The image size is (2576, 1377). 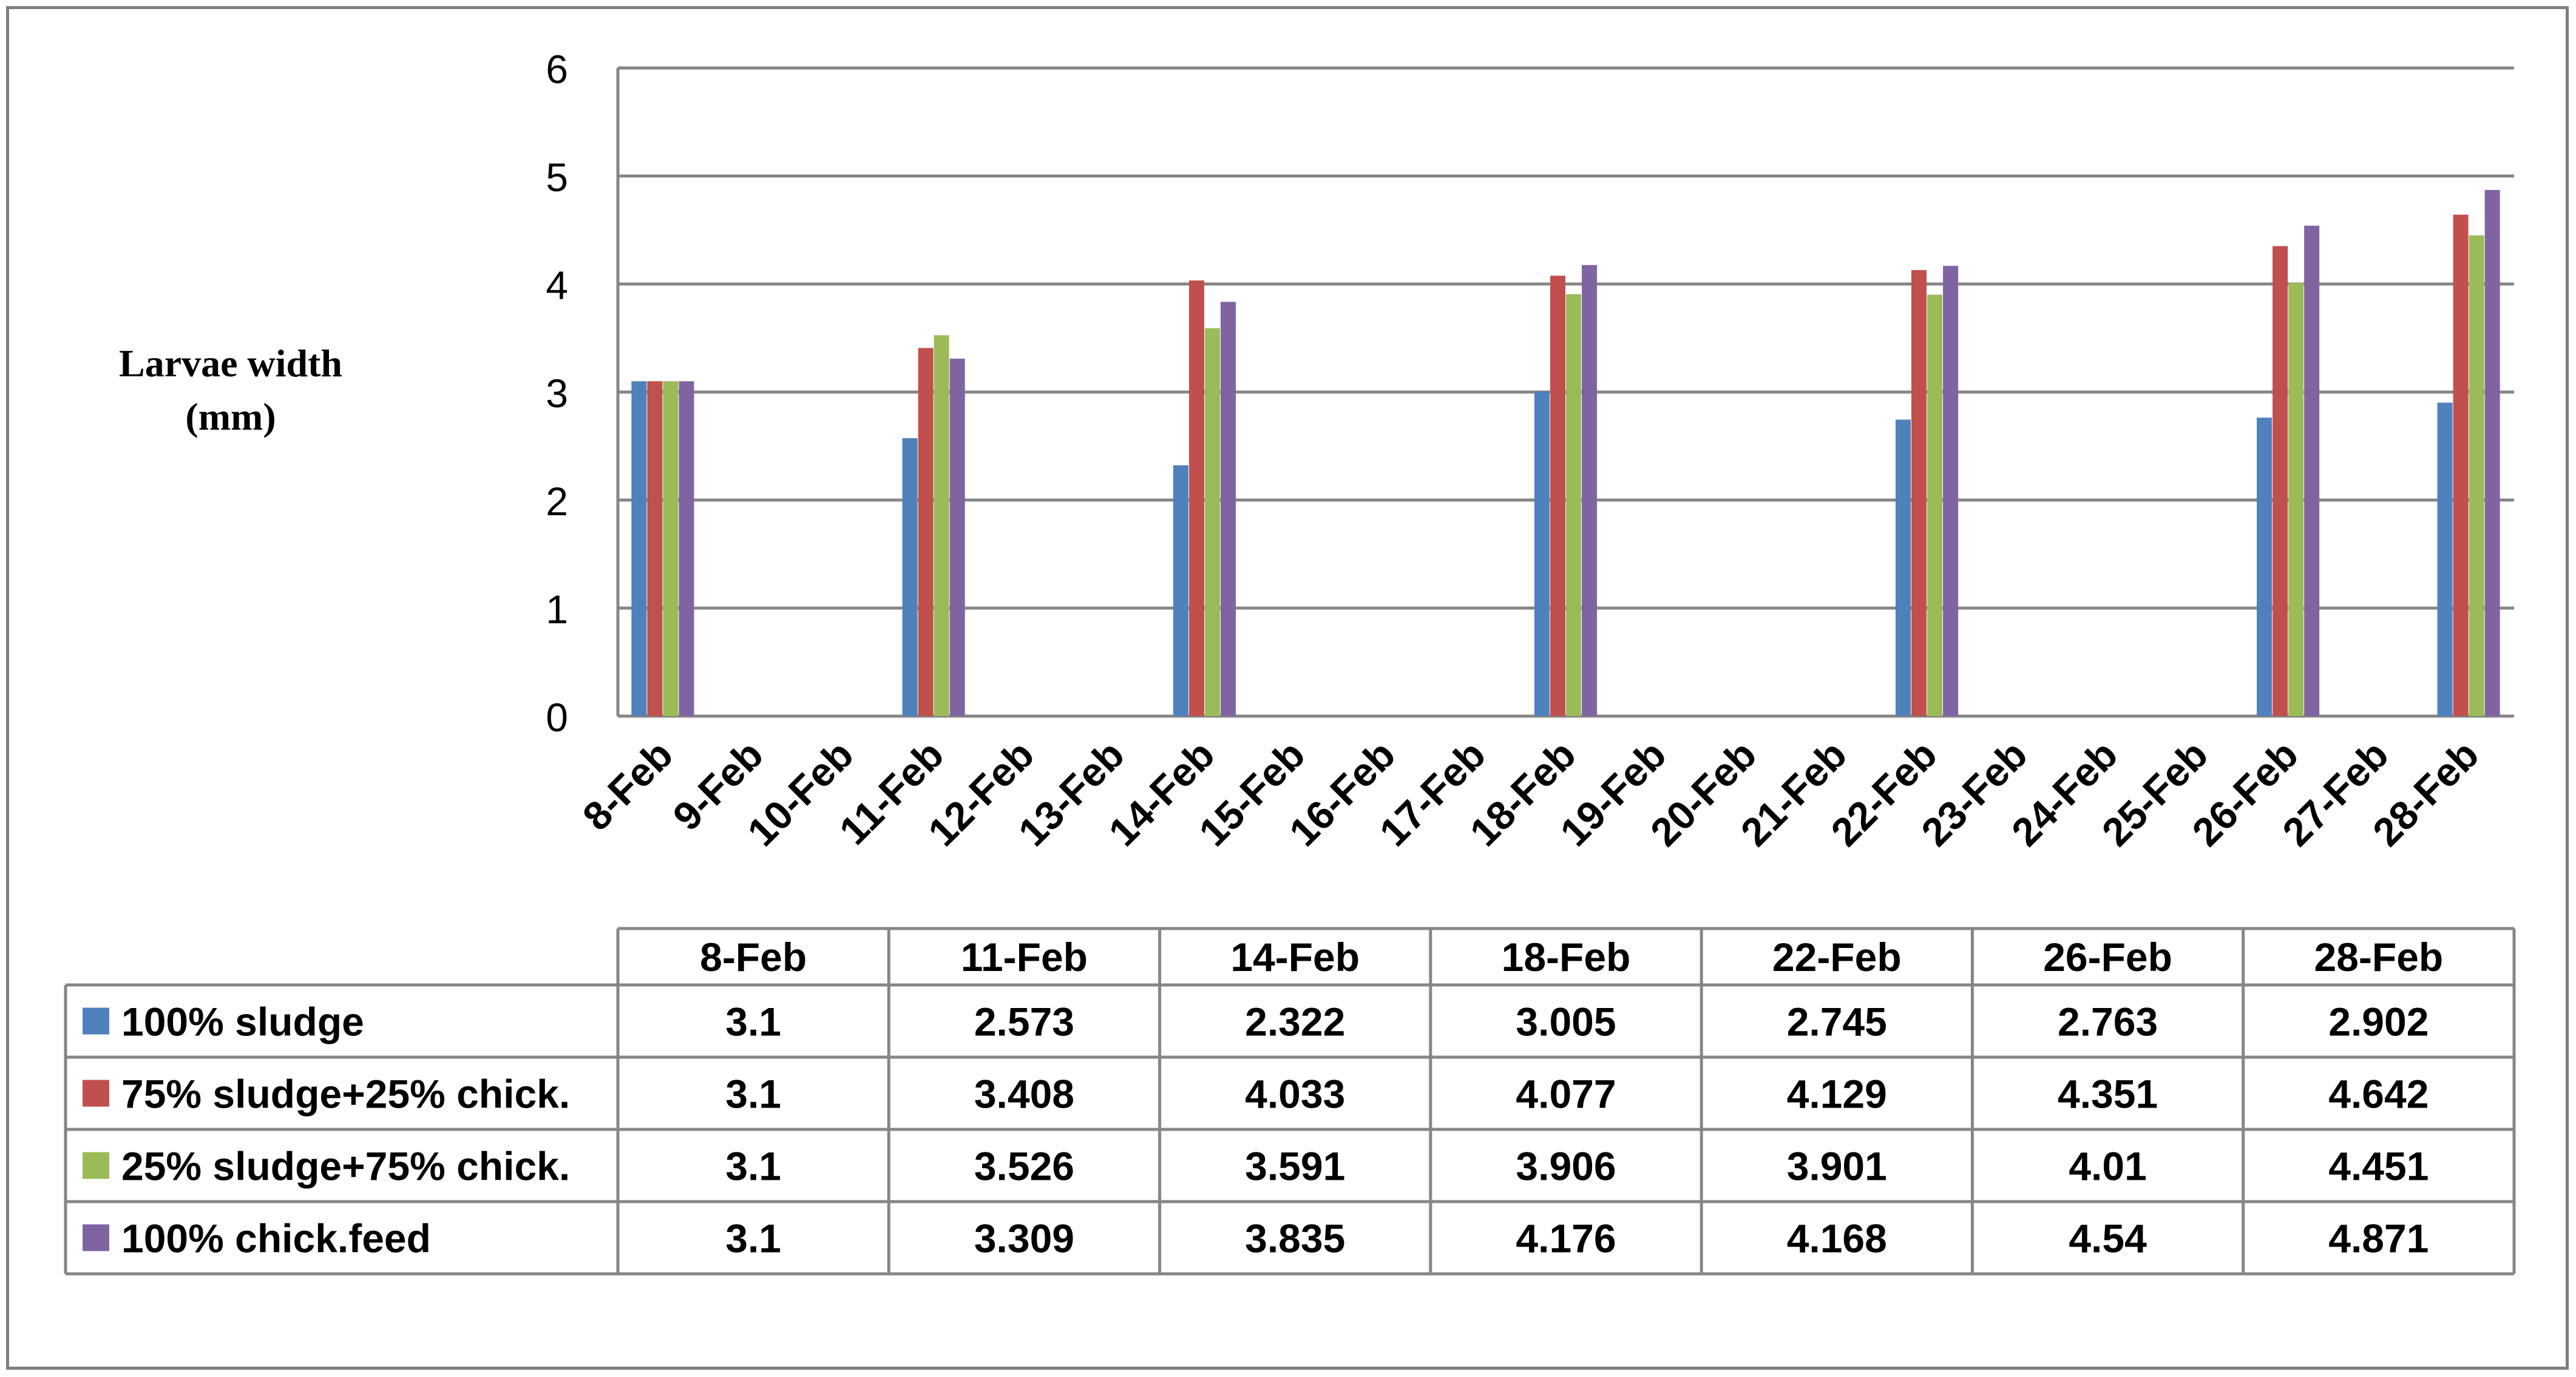 I want to click on table-value-cell: 4.642, so click(x=2378, y=1094).